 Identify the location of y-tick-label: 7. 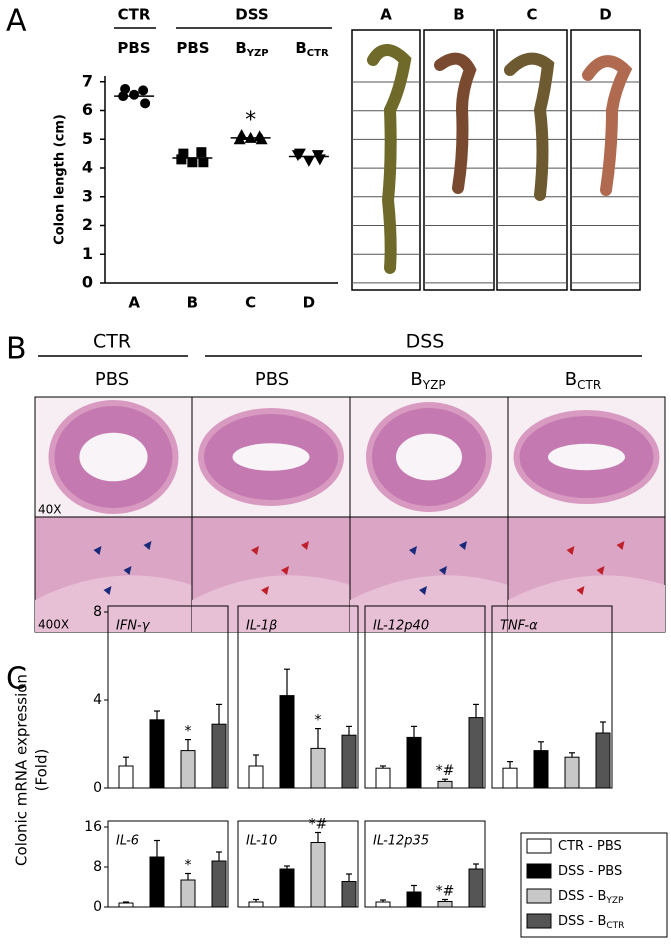
(87, 80).